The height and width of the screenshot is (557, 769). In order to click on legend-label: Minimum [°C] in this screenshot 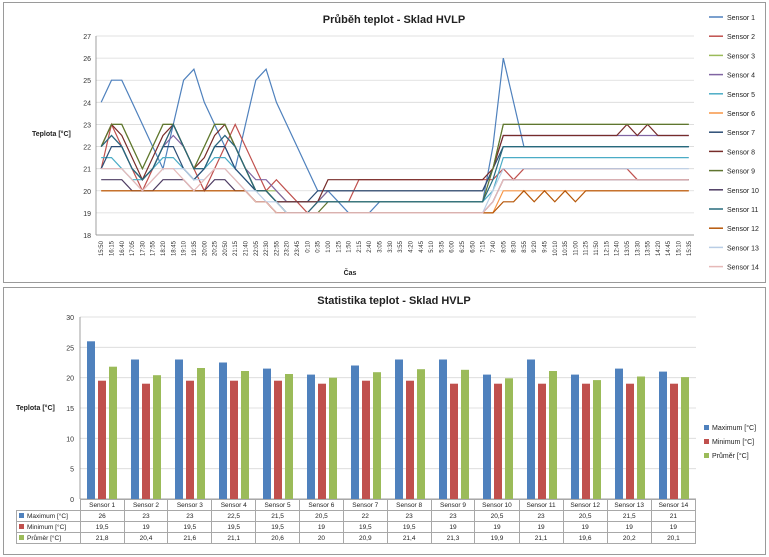, I will do `click(733, 442)`.